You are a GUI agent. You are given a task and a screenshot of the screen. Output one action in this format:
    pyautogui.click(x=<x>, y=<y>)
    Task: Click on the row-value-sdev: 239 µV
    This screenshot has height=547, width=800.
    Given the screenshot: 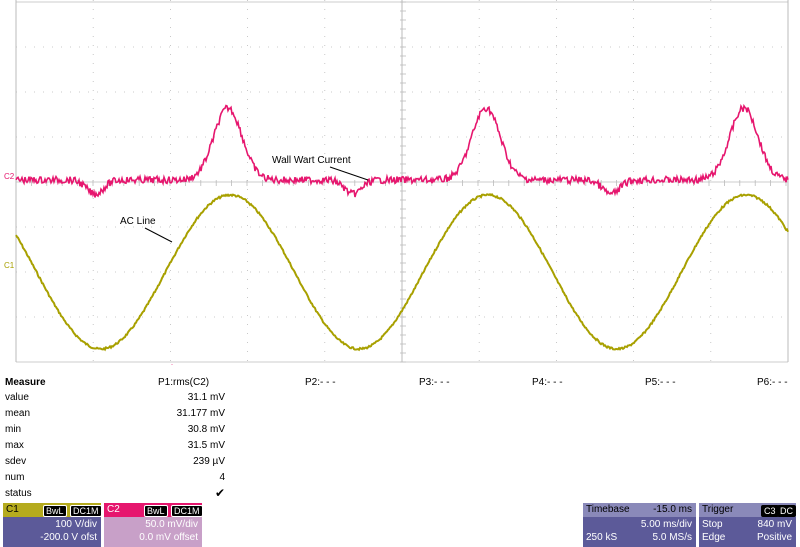 What is the action you would take?
    pyautogui.click(x=209, y=461)
    